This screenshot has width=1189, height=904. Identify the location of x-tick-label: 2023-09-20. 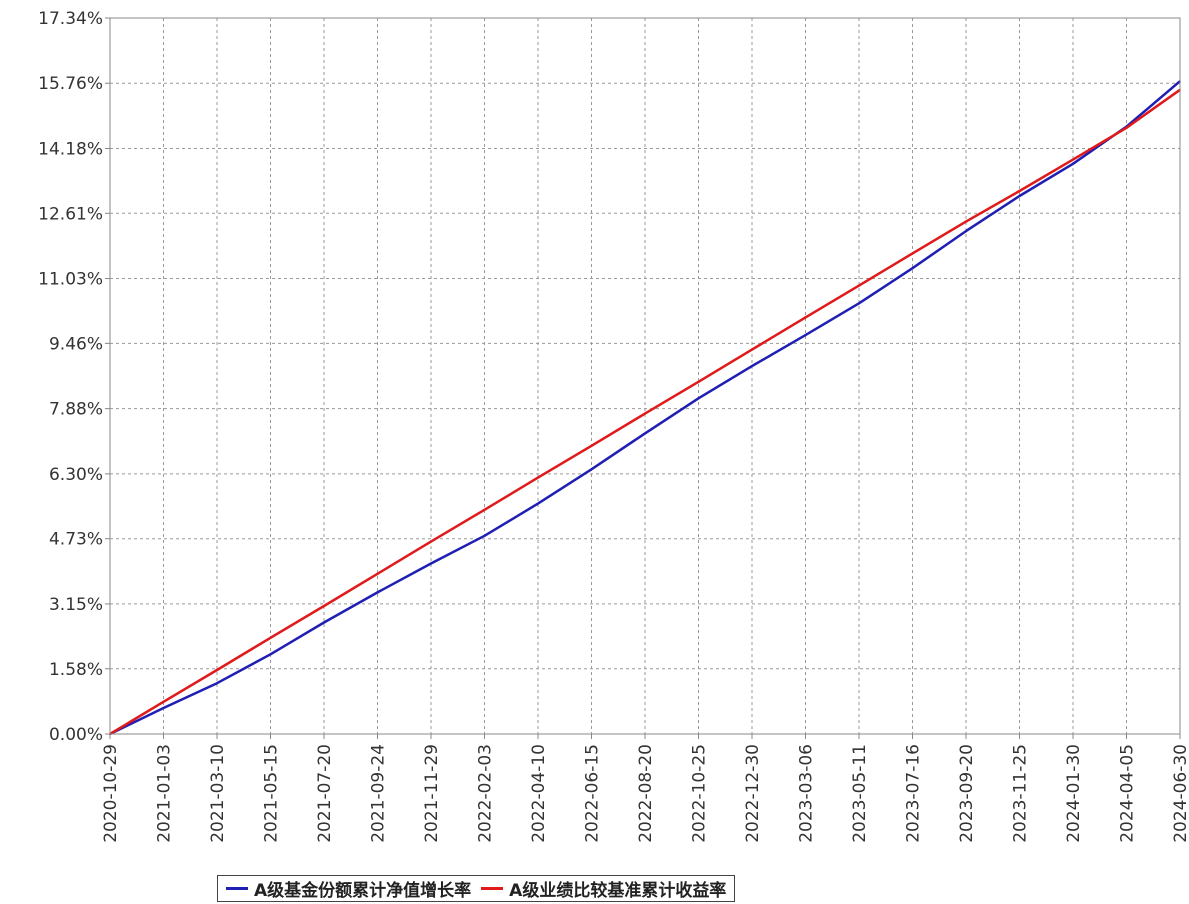
(967, 793).